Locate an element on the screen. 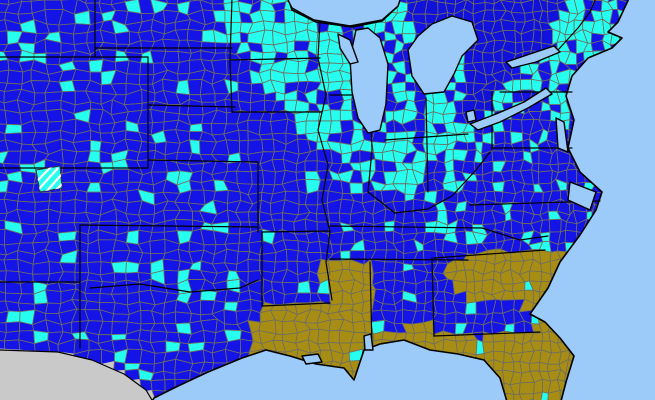  state-border-ks-ok is located at coordinates (169, 226).